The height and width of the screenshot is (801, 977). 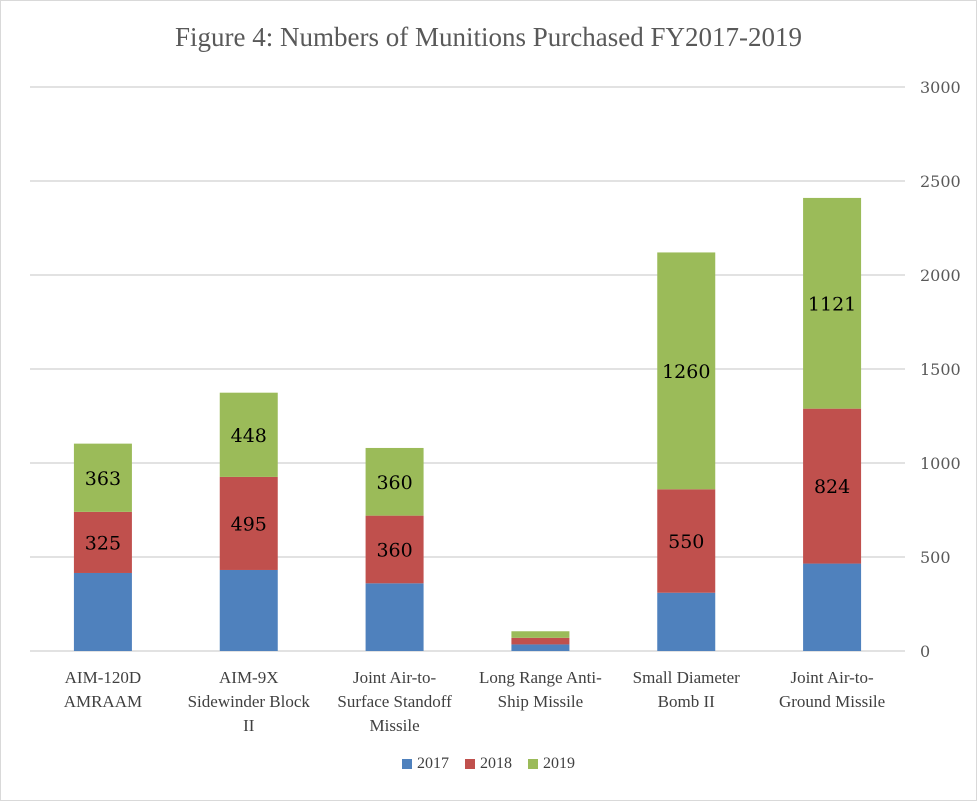 I want to click on y-tick-label: 500, so click(x=935, y=557).